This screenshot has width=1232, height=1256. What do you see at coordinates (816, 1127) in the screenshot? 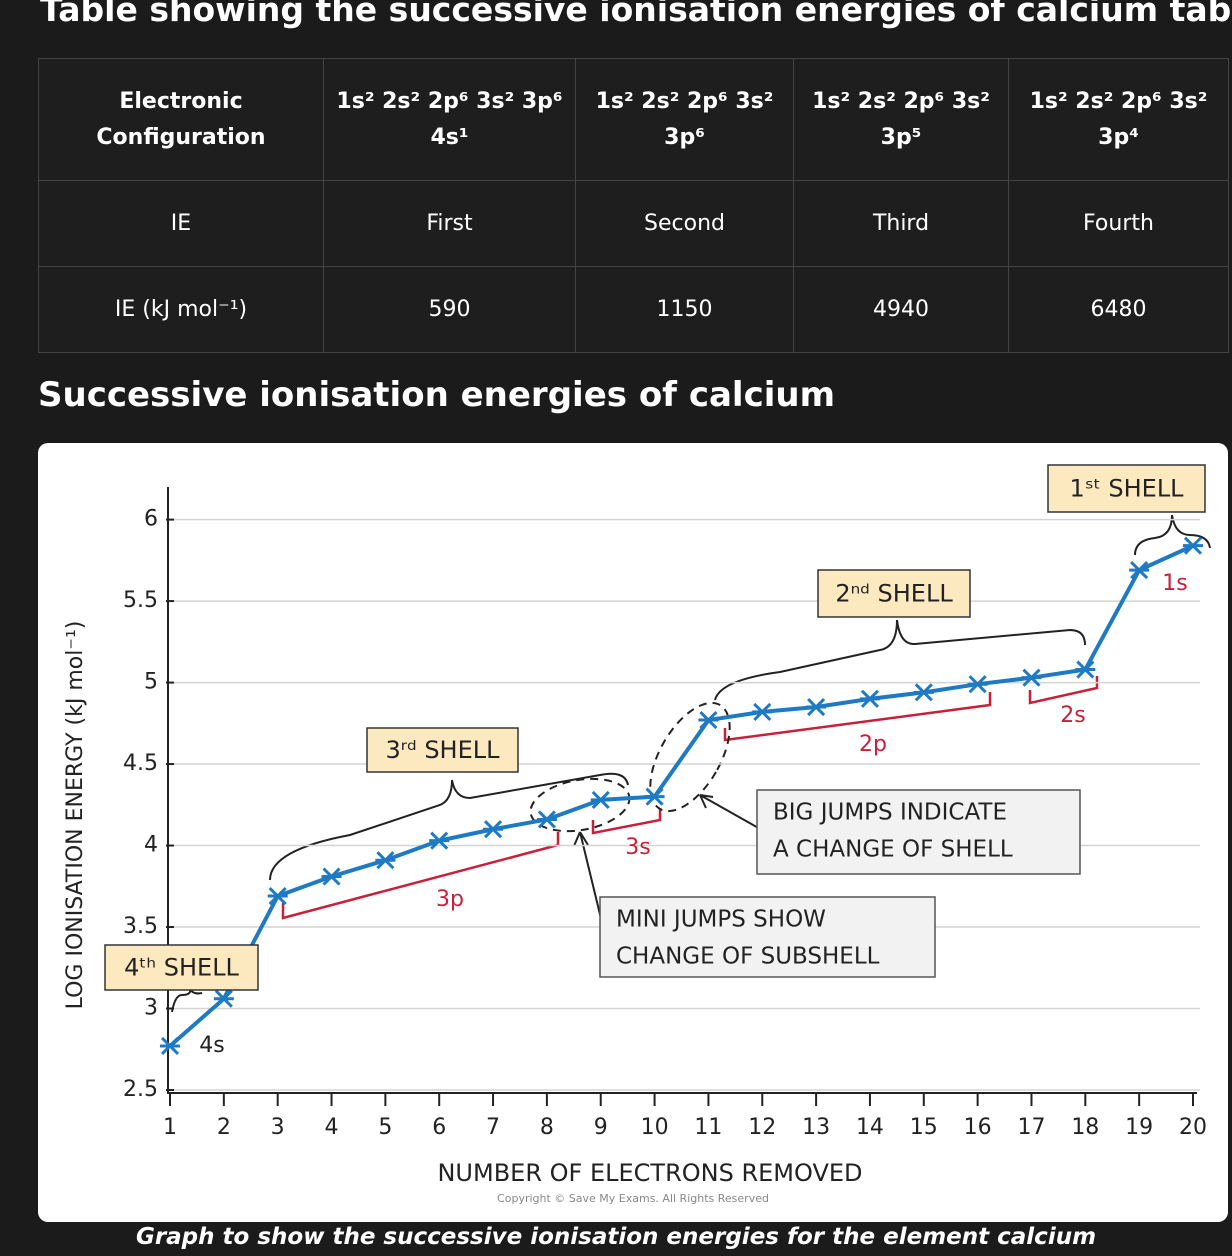
I see `x-tick-label: 13` at bounding box center [816, 1127].